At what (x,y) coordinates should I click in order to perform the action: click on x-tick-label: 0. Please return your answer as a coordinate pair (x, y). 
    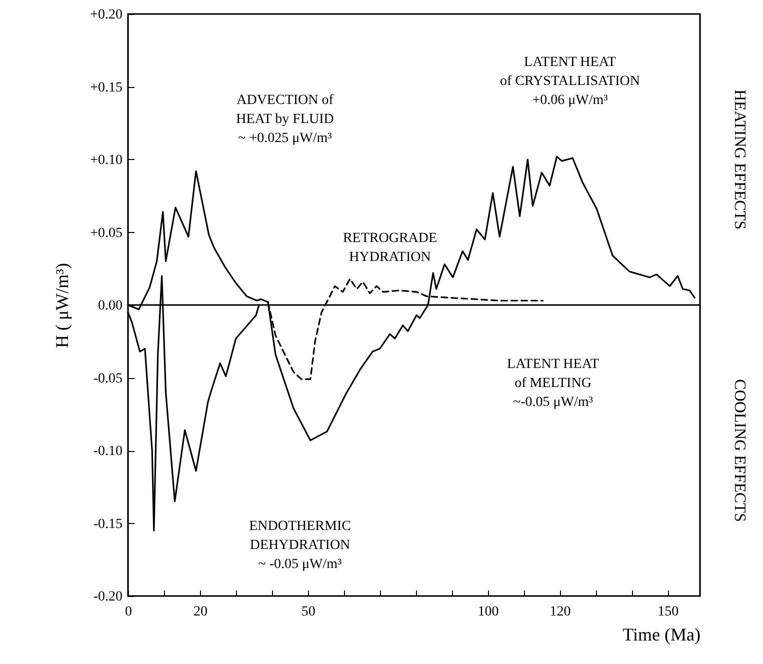
    Looking at the image, I should click on (128, 612).